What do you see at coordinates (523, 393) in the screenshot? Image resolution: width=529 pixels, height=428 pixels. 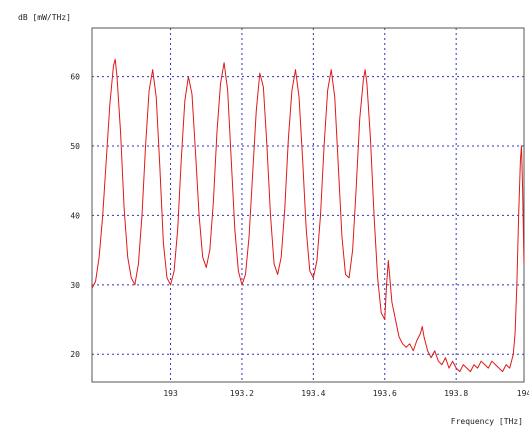 I see `x-tick-label-5: 194` at bounding box center [523, 393].